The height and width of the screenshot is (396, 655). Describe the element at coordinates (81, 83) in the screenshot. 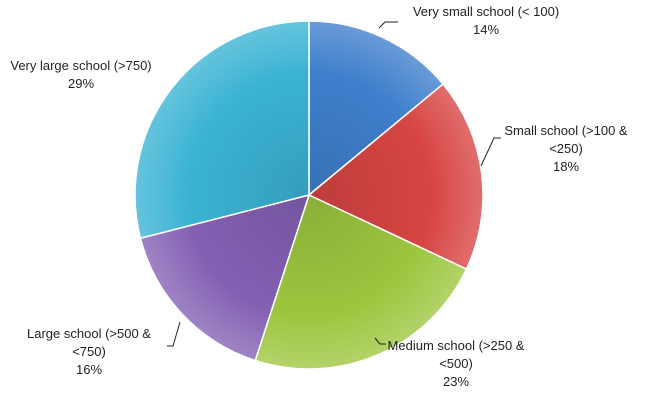

I see `slice-value-label-5: 29%` at that location.